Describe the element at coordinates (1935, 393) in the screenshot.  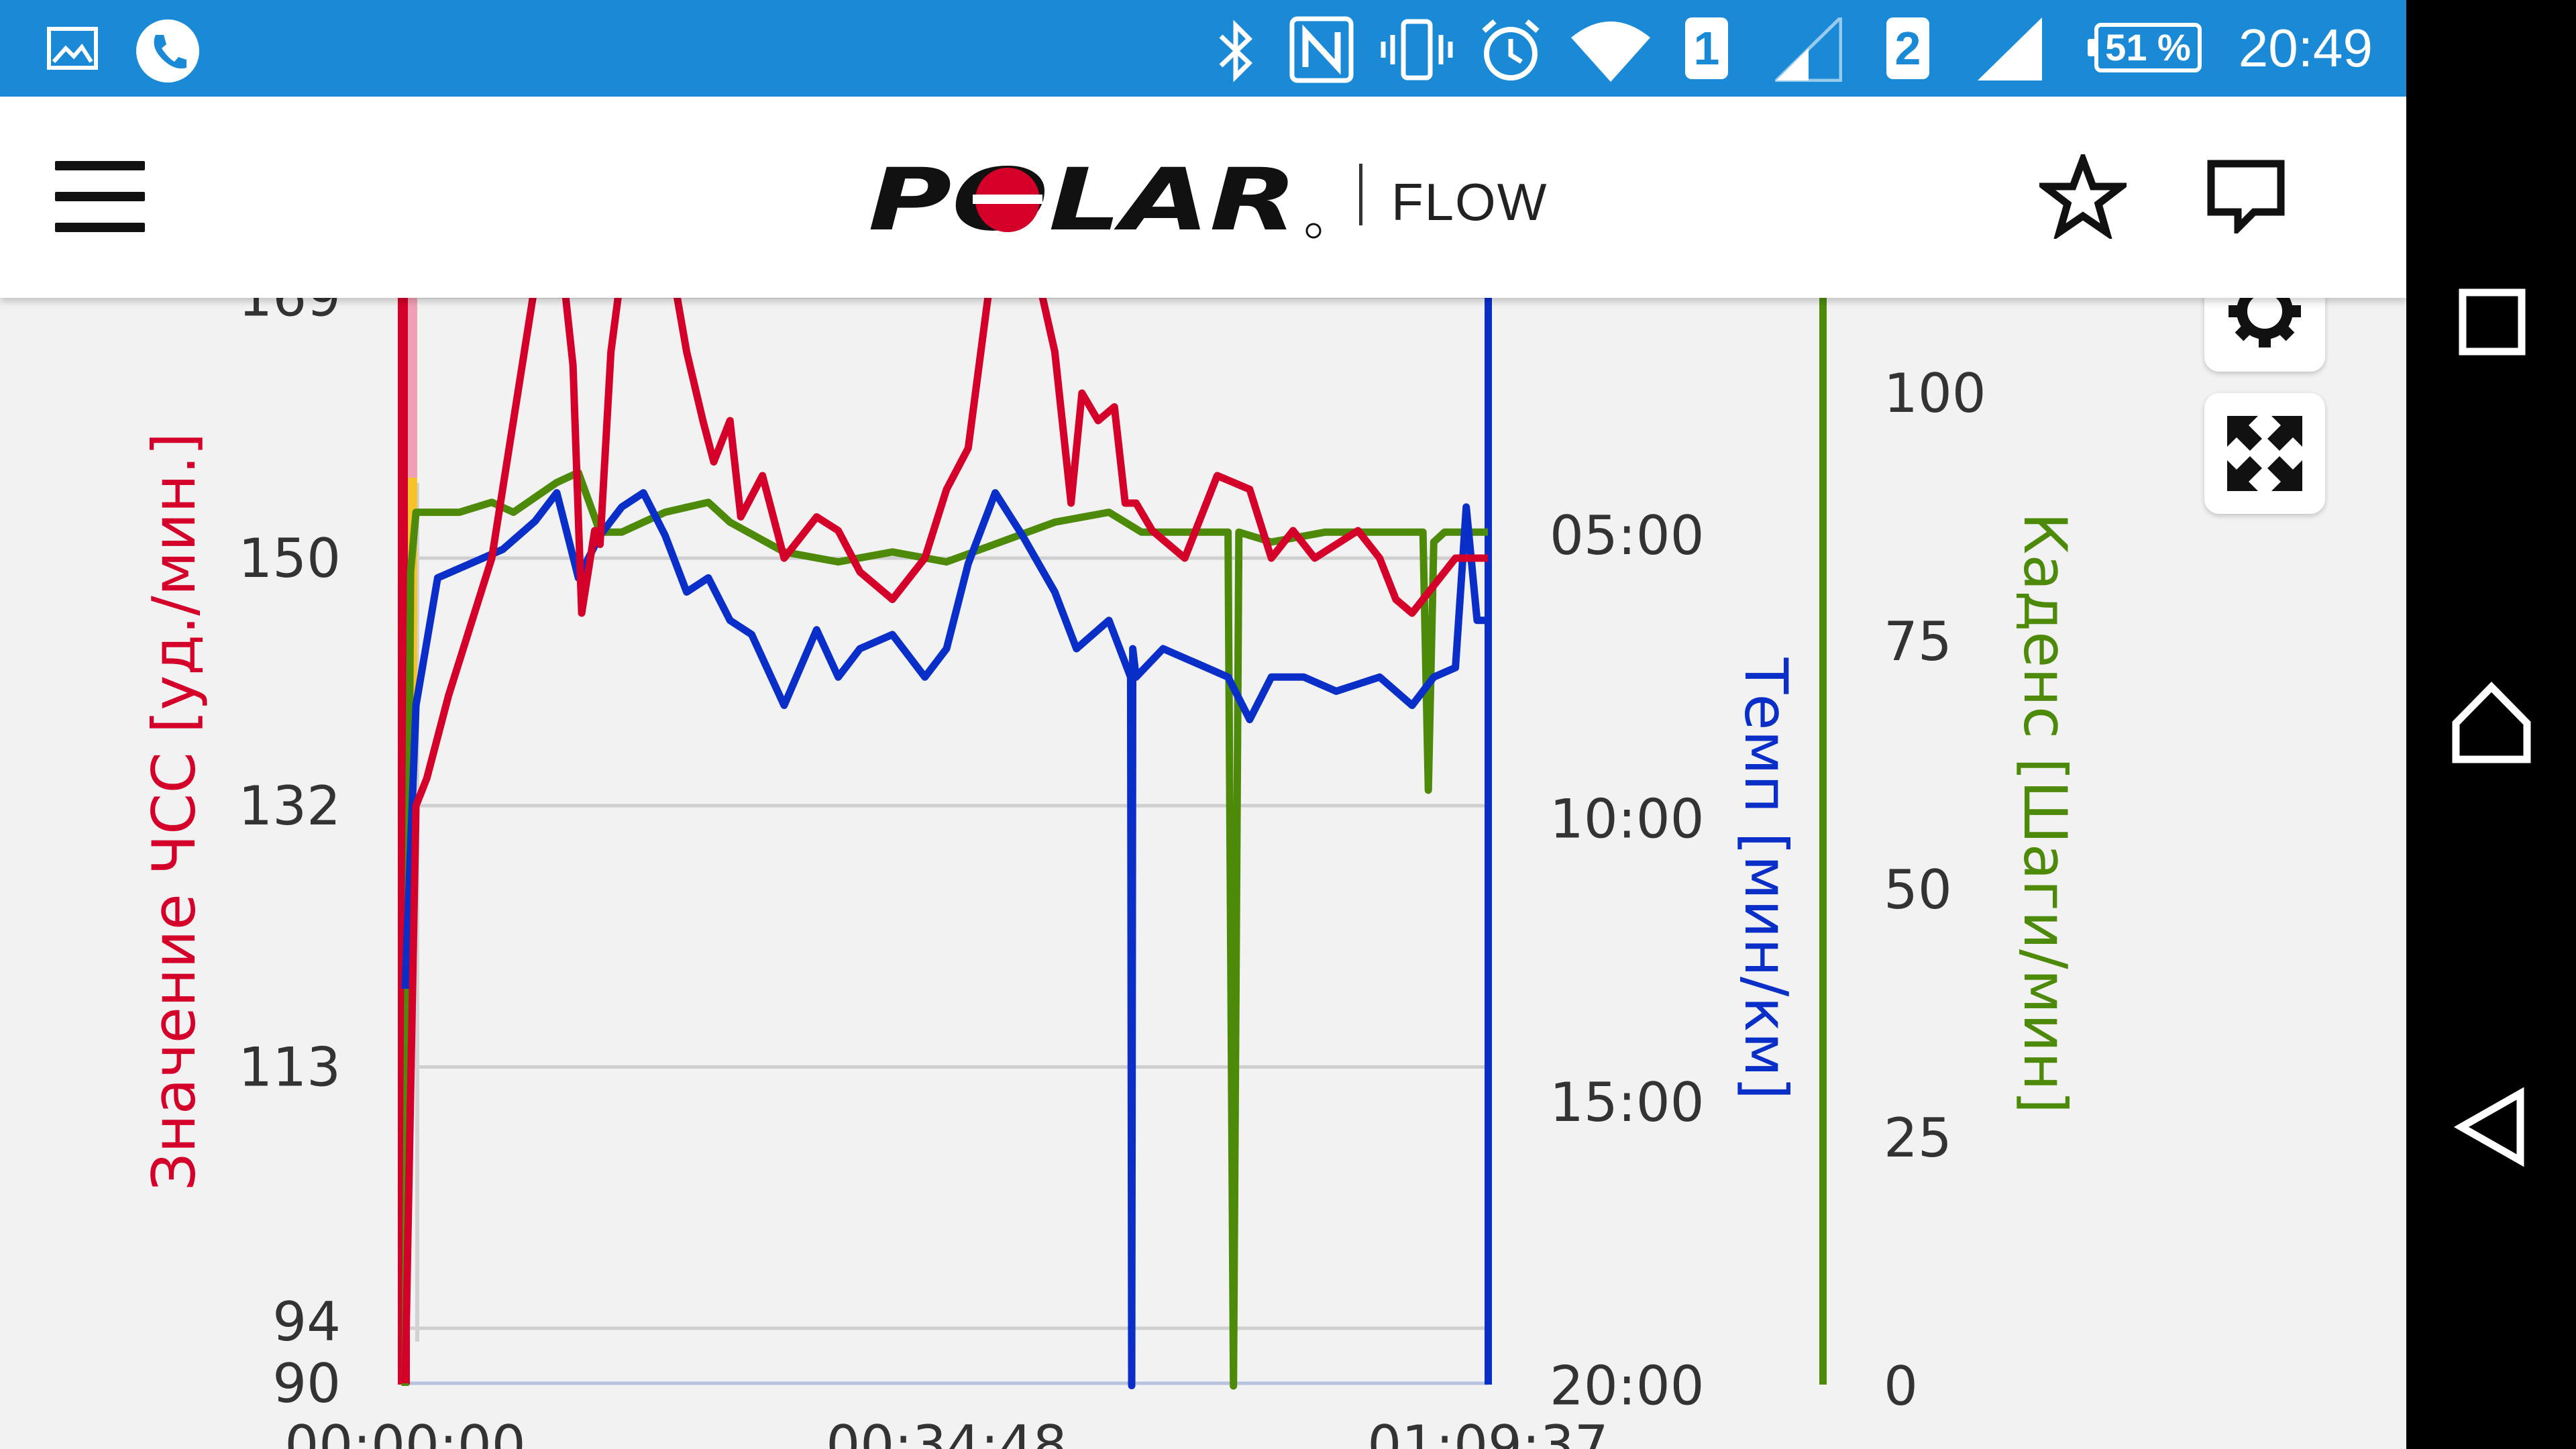
I see `cadence-tick-label: 100` at that location.